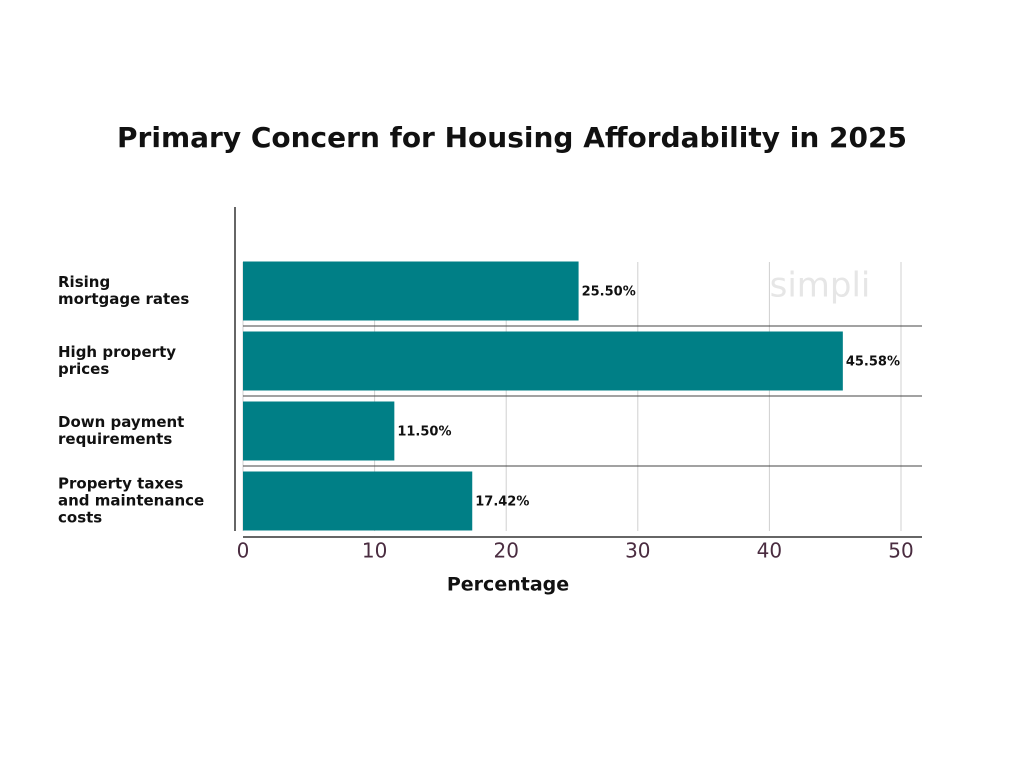 The image size is (1024, 768). Describe the element at coordinates (131, 500) in the screenshot. I see `y-tick-label: Property taxes and maintenance costs` at that location.